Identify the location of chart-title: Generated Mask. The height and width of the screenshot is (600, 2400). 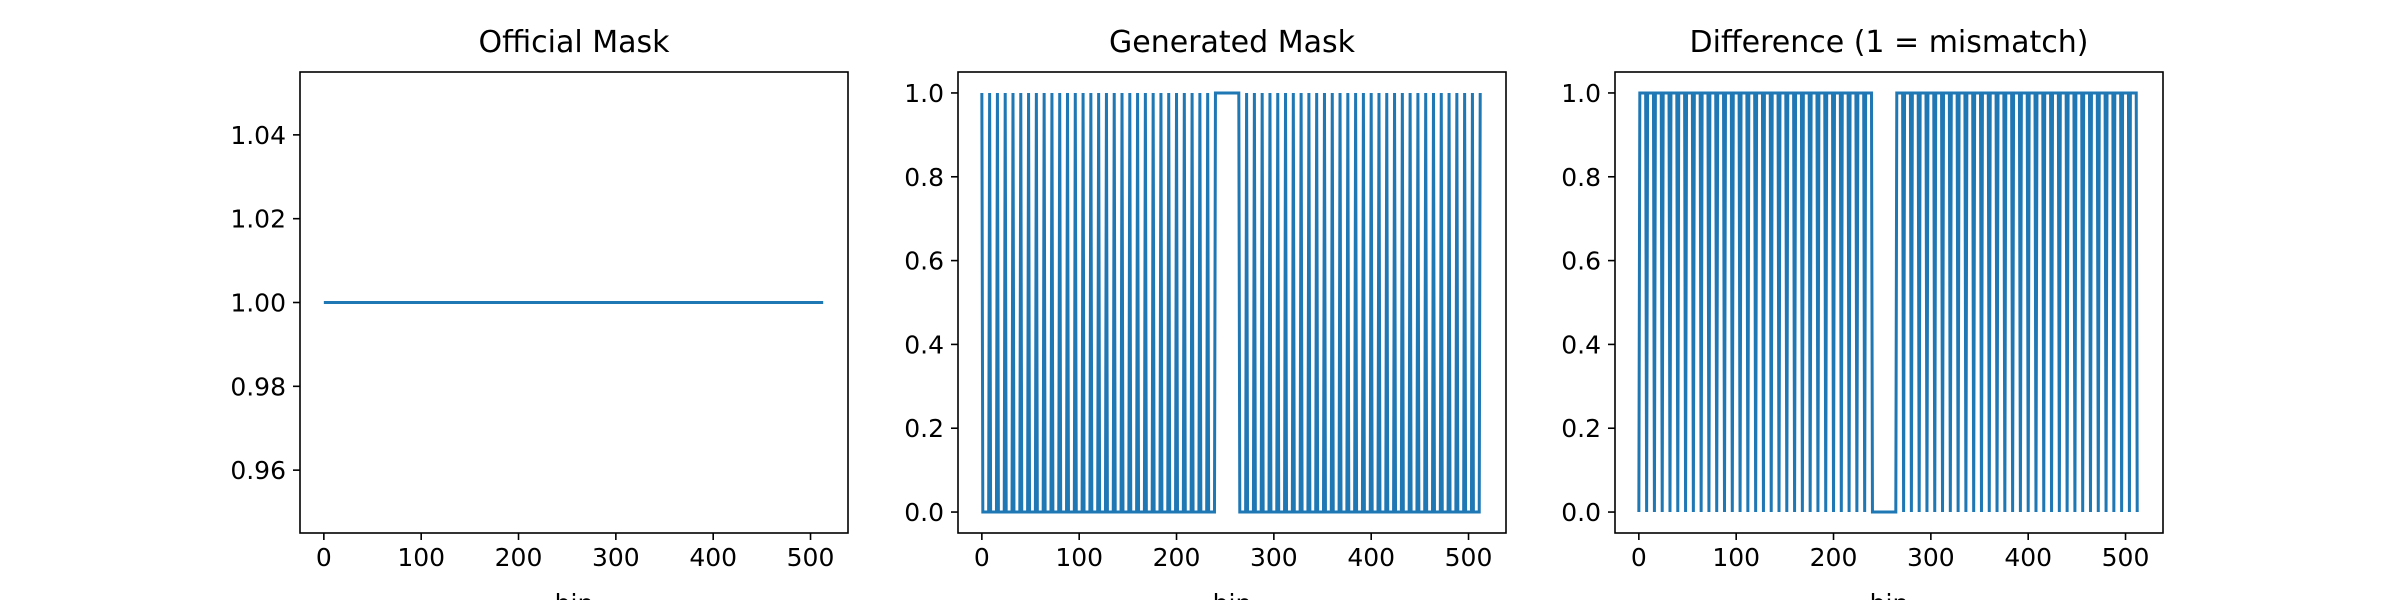
(1232, 42).